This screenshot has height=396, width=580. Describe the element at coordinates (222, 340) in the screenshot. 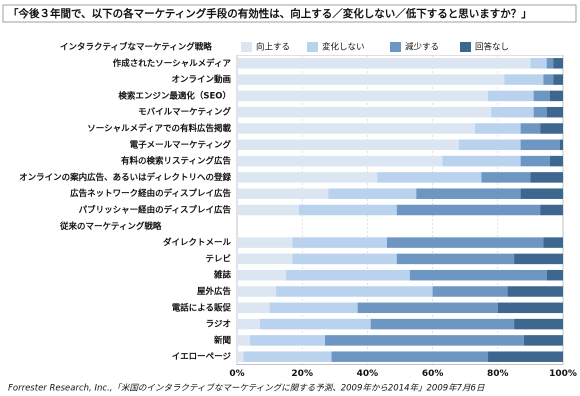

I see `y-tick-label: 新聞` at that location.